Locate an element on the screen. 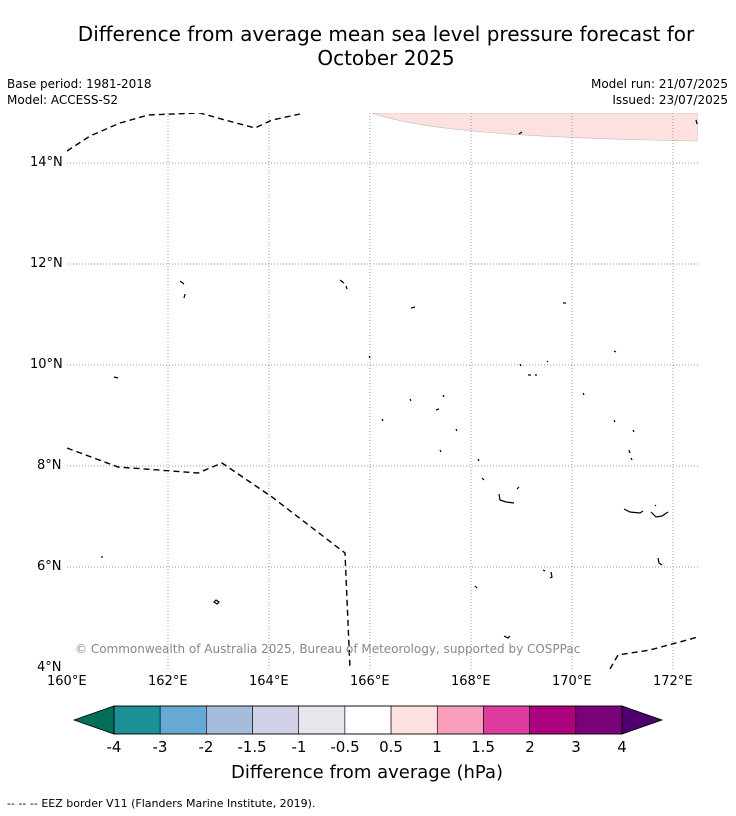 The width and height of the screenshot is (736, 816). colorbar-label: 3 is located at coordinates (576, 747).